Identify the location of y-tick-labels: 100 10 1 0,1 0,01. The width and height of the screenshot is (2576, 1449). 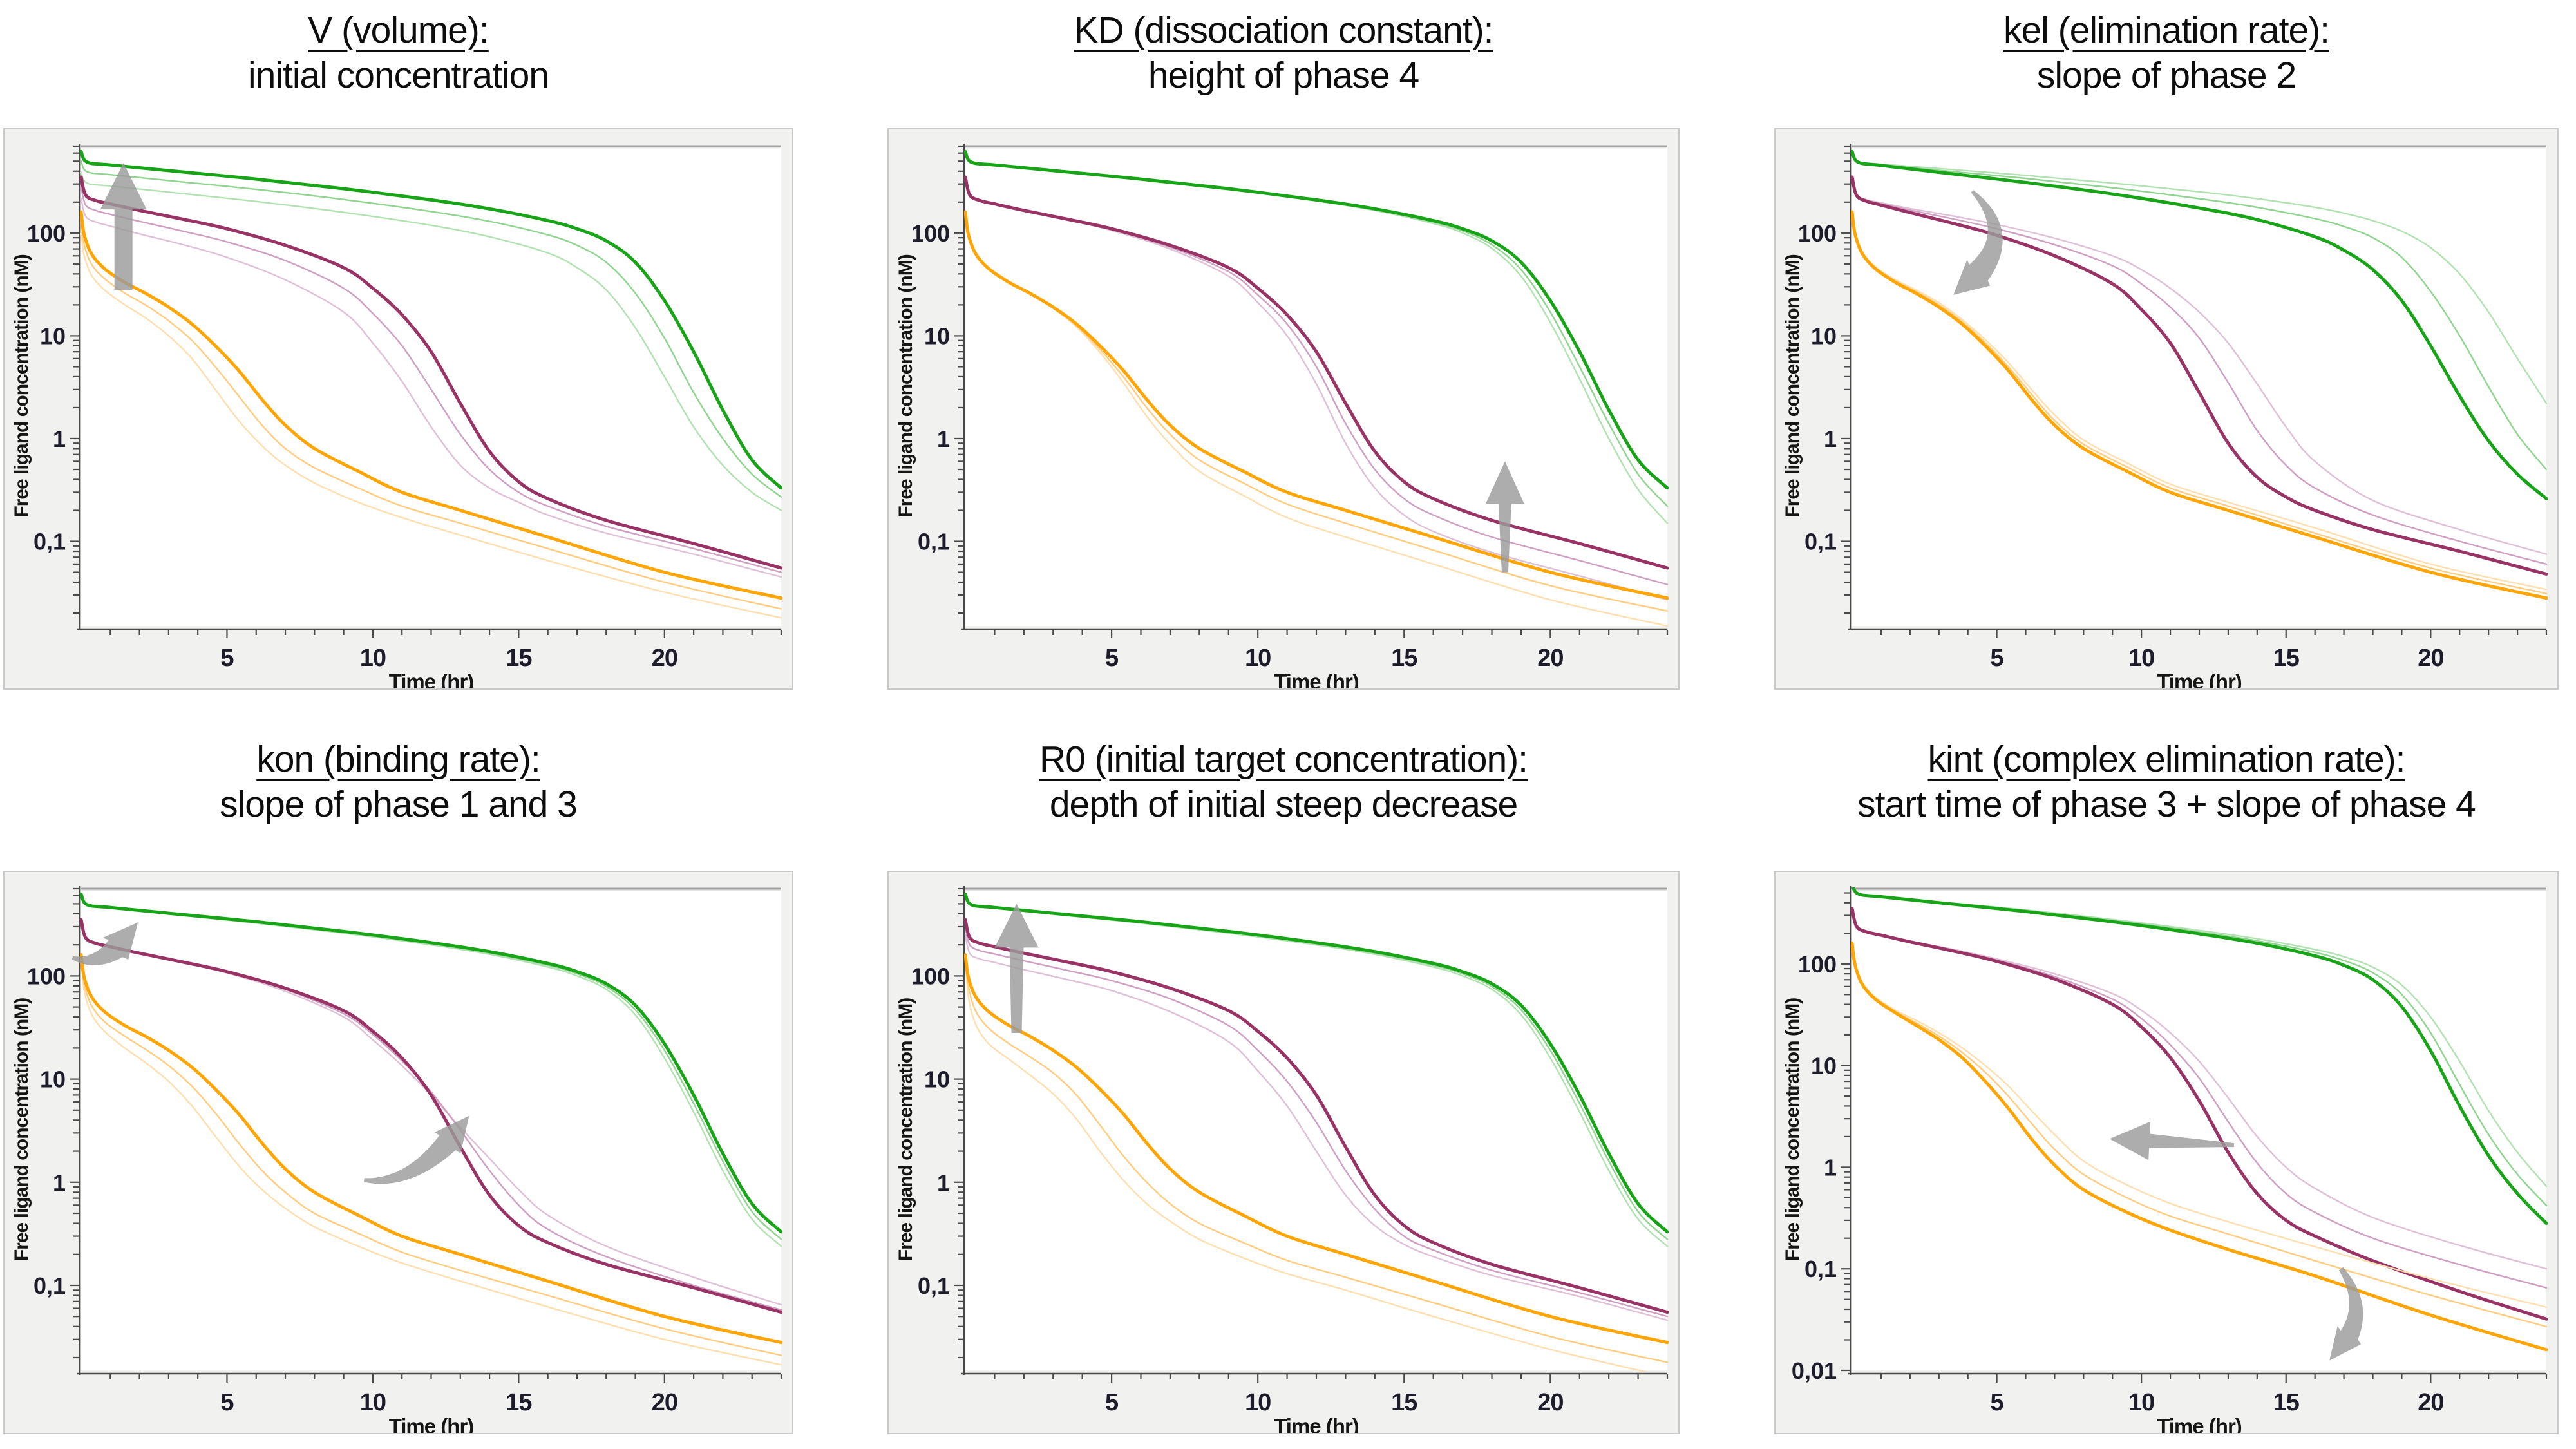
(1814, 1167).